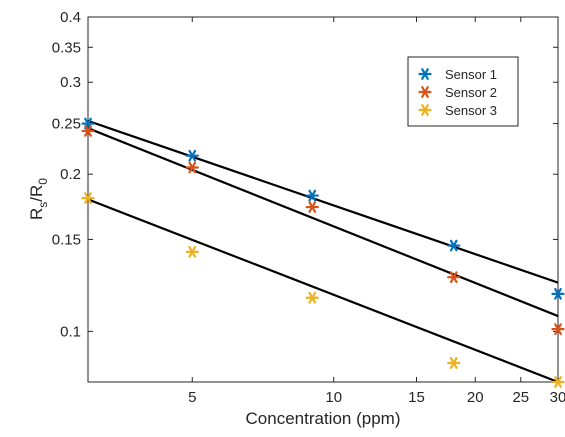 This screenshot has height=437, width=565. Describe the element at coordinates (66, 124) in the screenshot. I see `y-tick-label: 0.25` at that location.